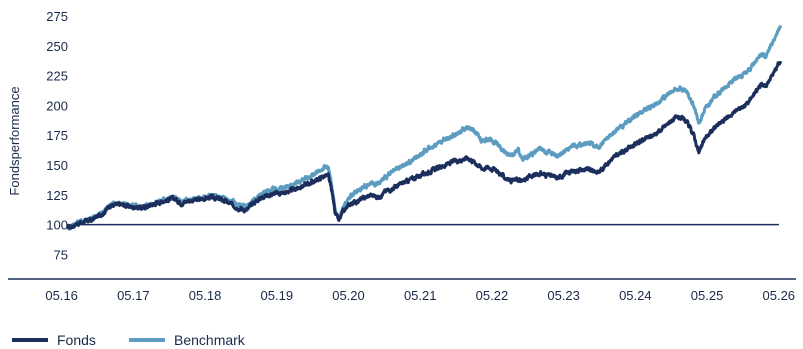 This screenshot has height=349, width=803. Describe the element at coordinates (707, 295) in the screenshot. I see `x-tick-label: 05.25` at that location.